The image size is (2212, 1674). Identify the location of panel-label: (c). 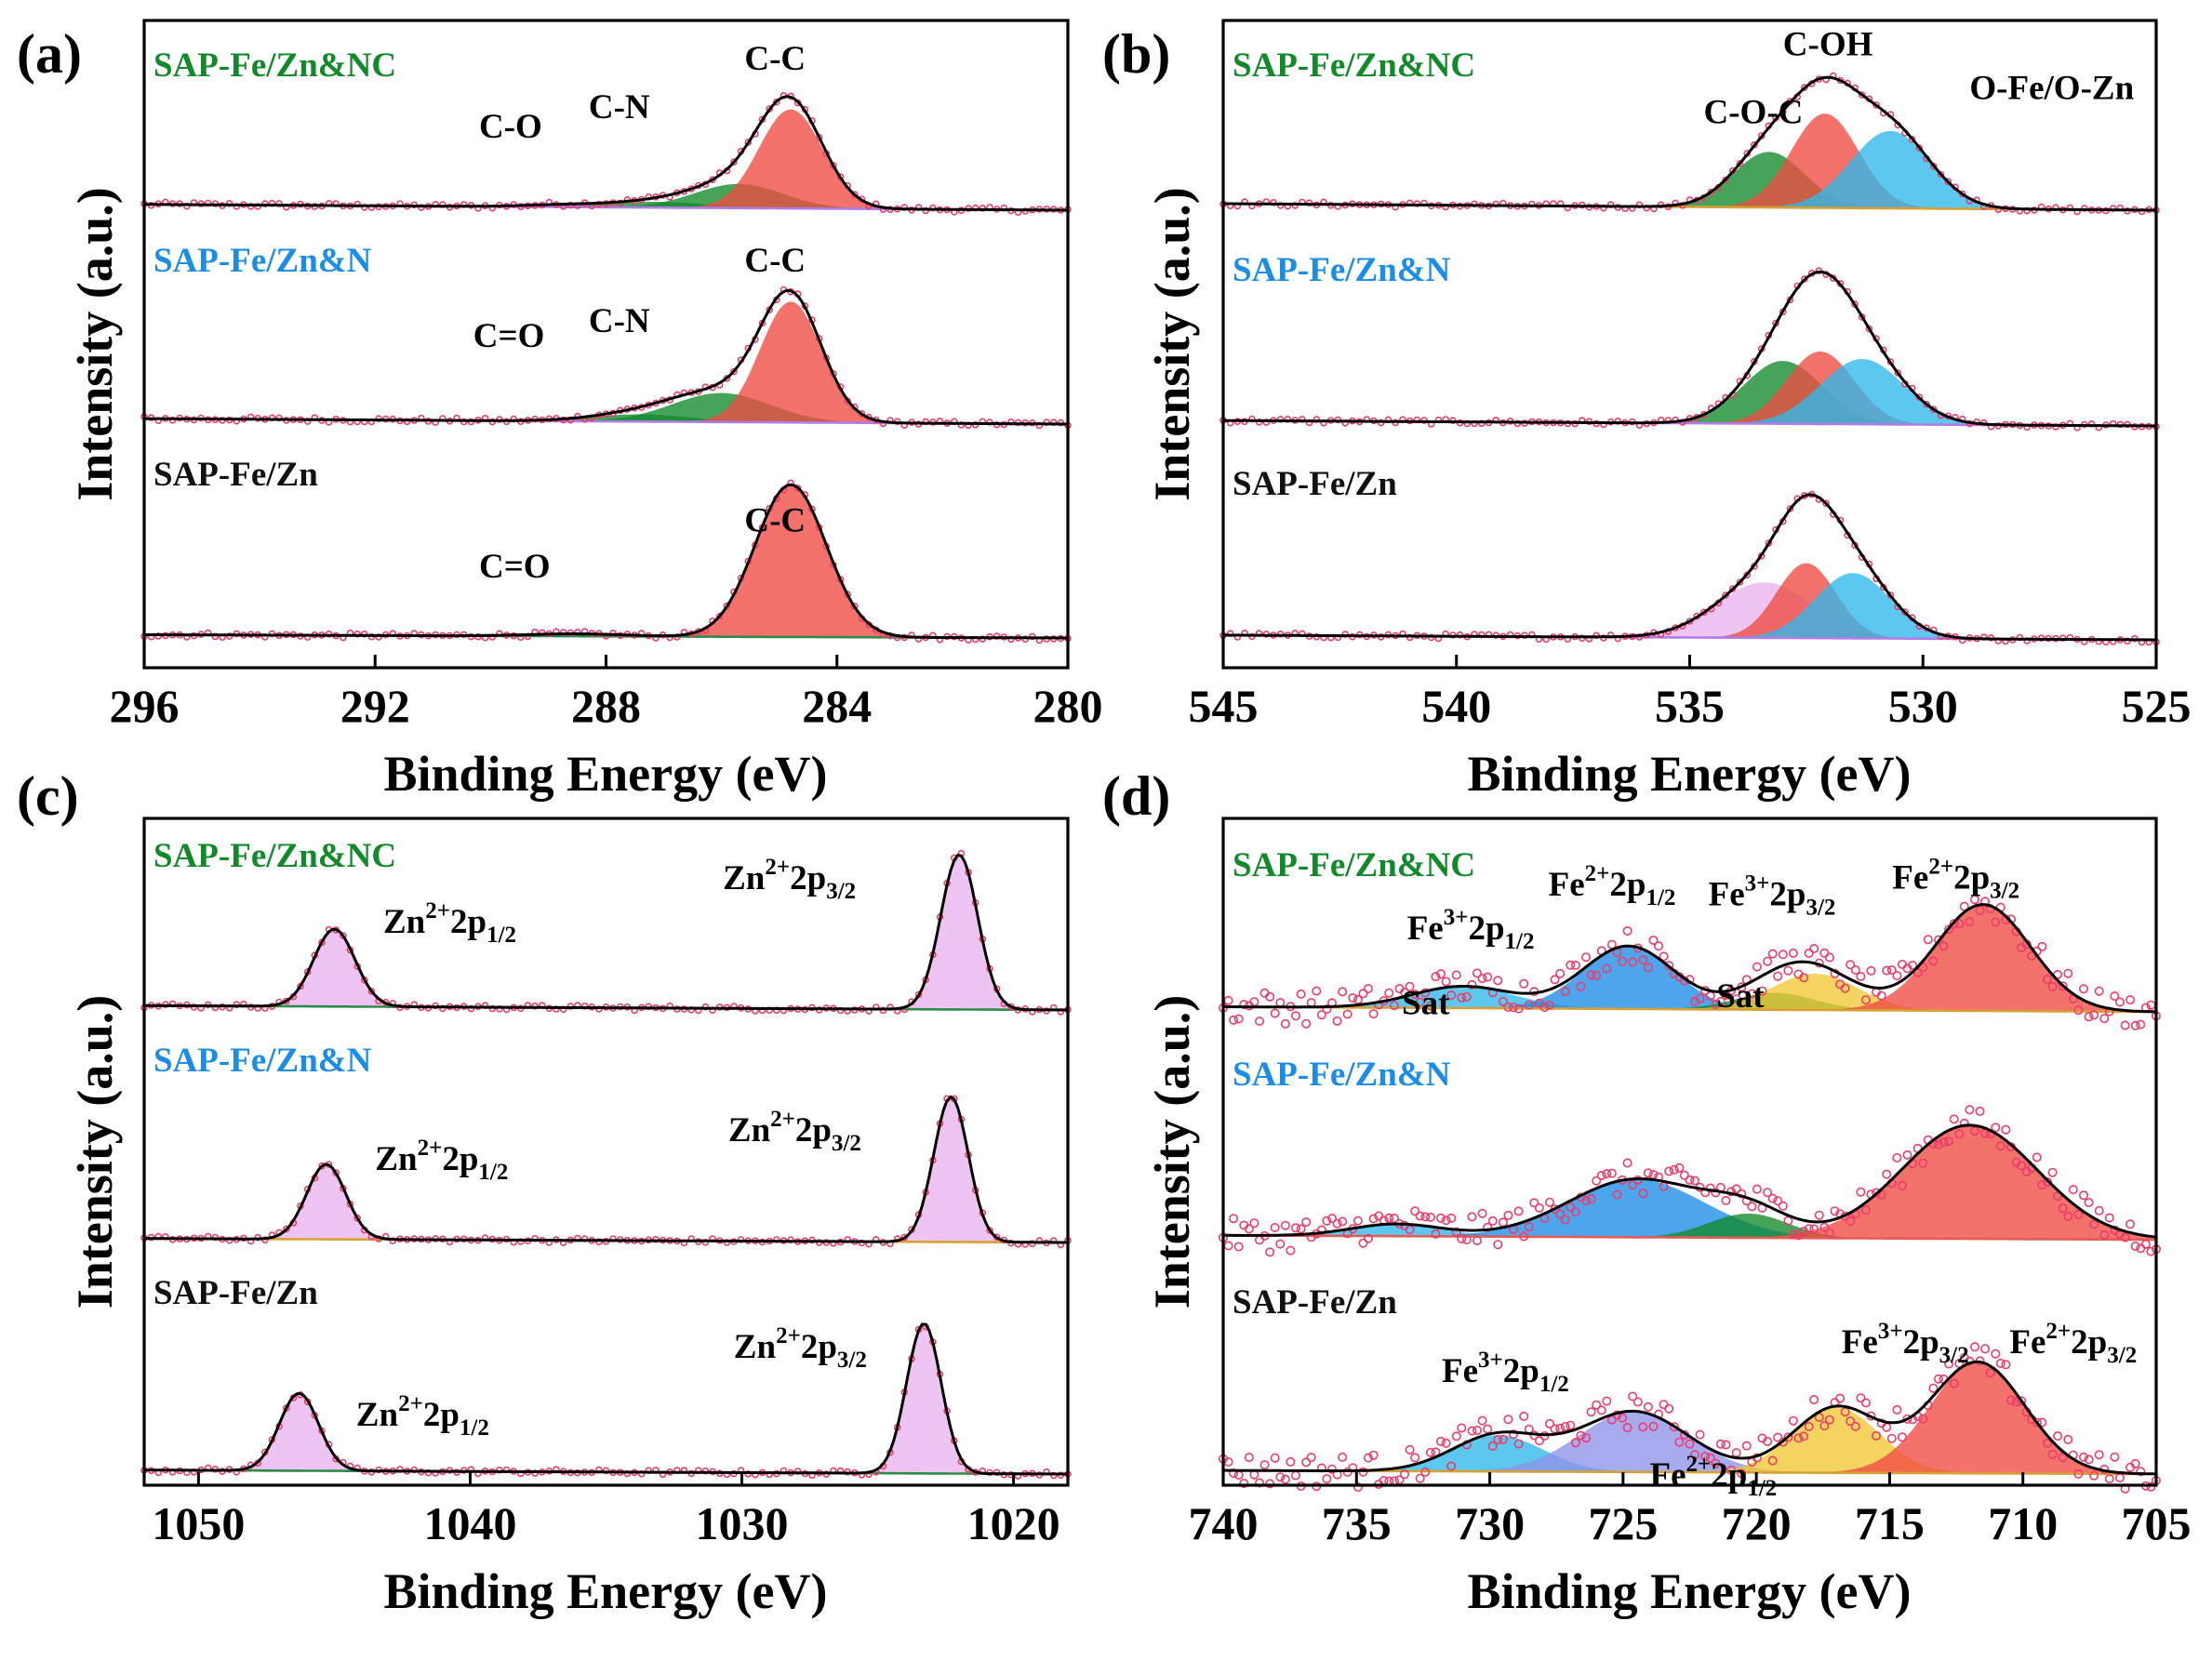
(48, 796).